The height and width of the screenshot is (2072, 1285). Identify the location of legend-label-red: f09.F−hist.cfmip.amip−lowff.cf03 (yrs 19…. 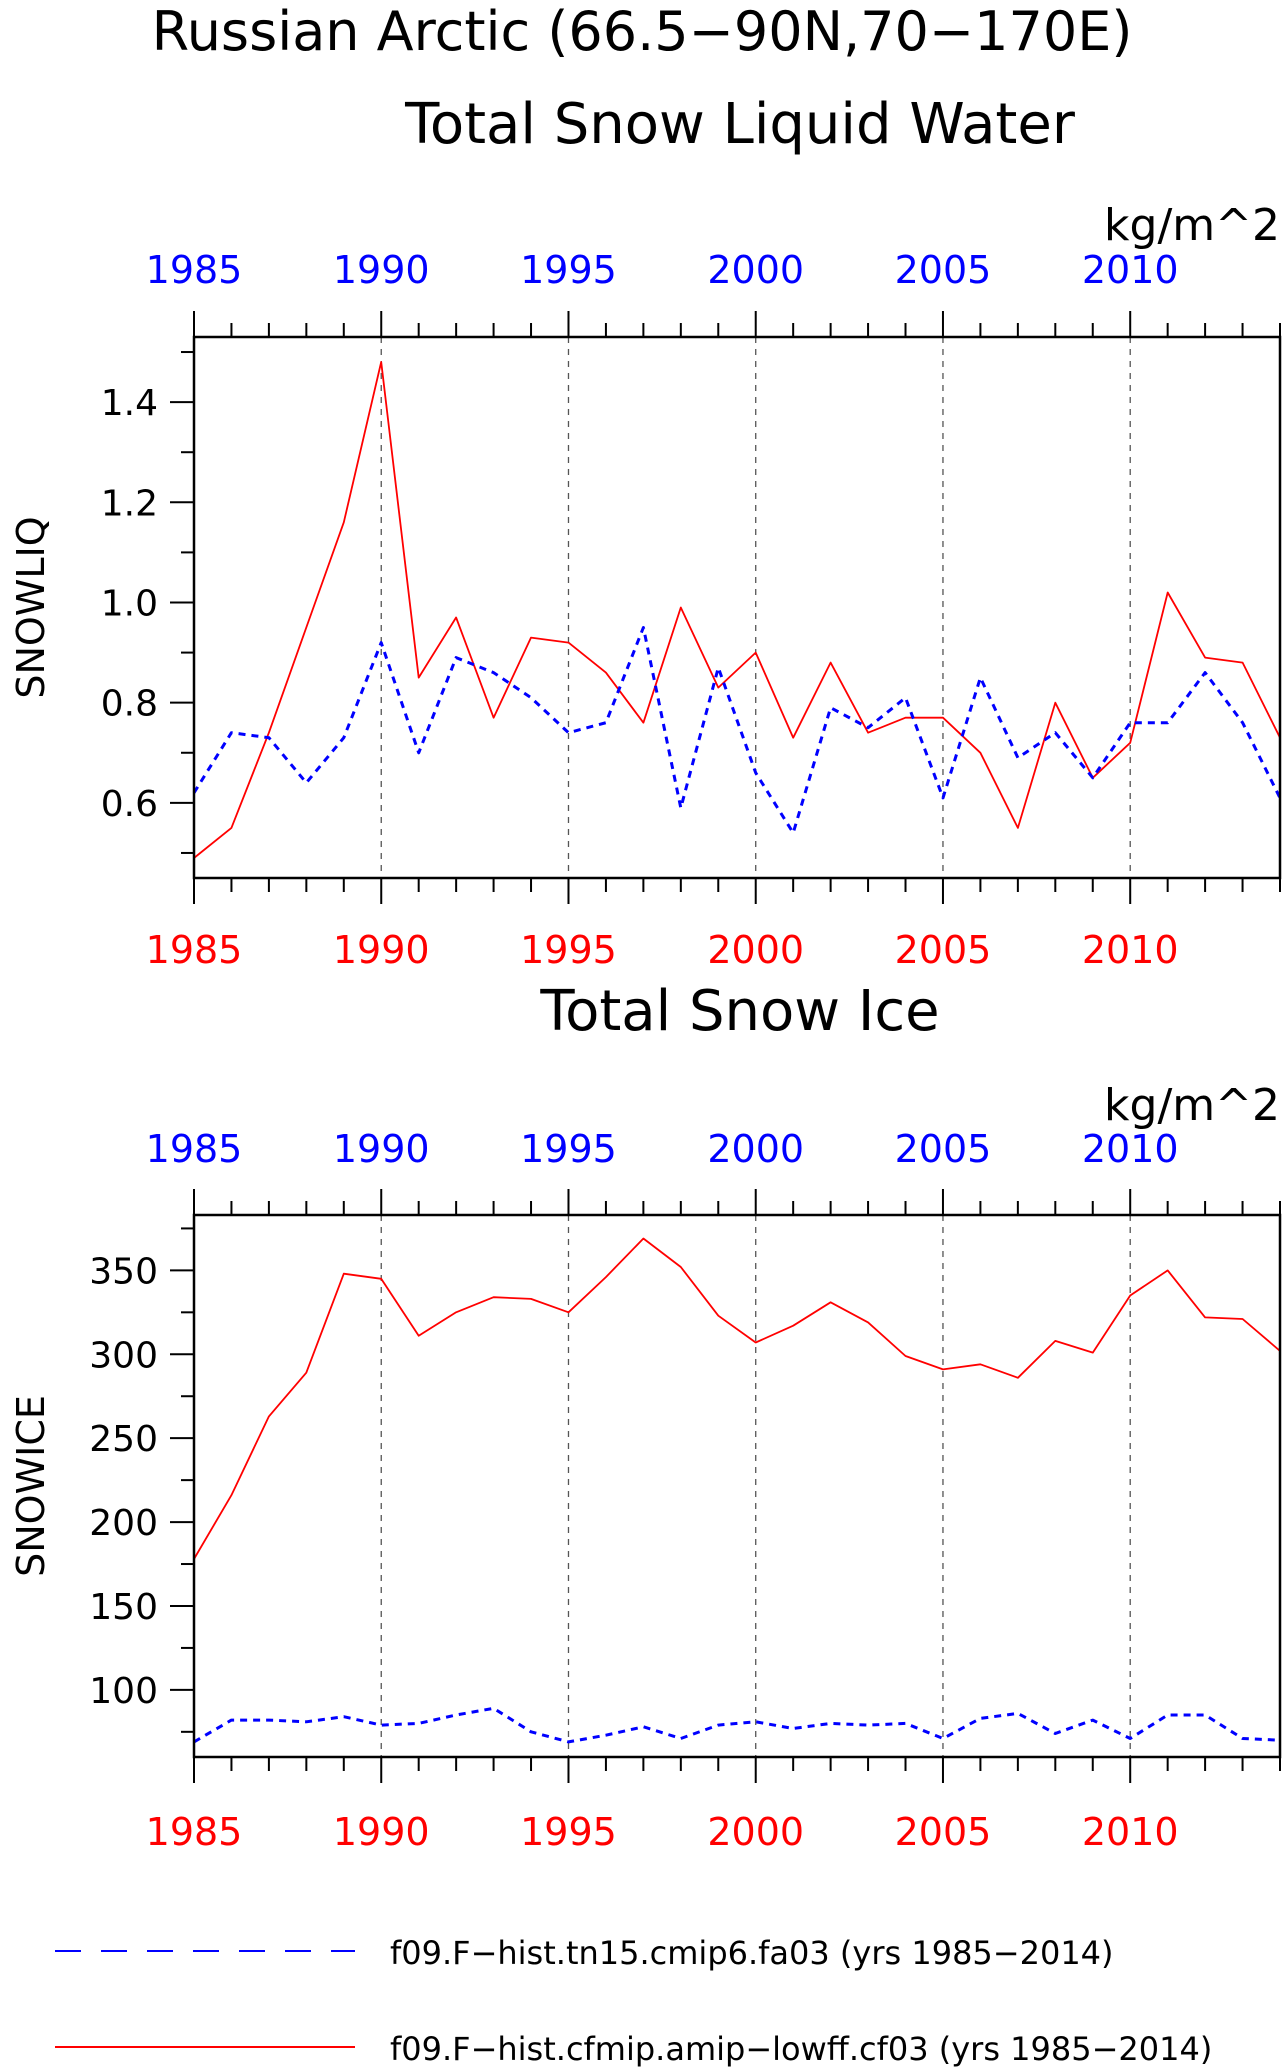
(801, 2049).